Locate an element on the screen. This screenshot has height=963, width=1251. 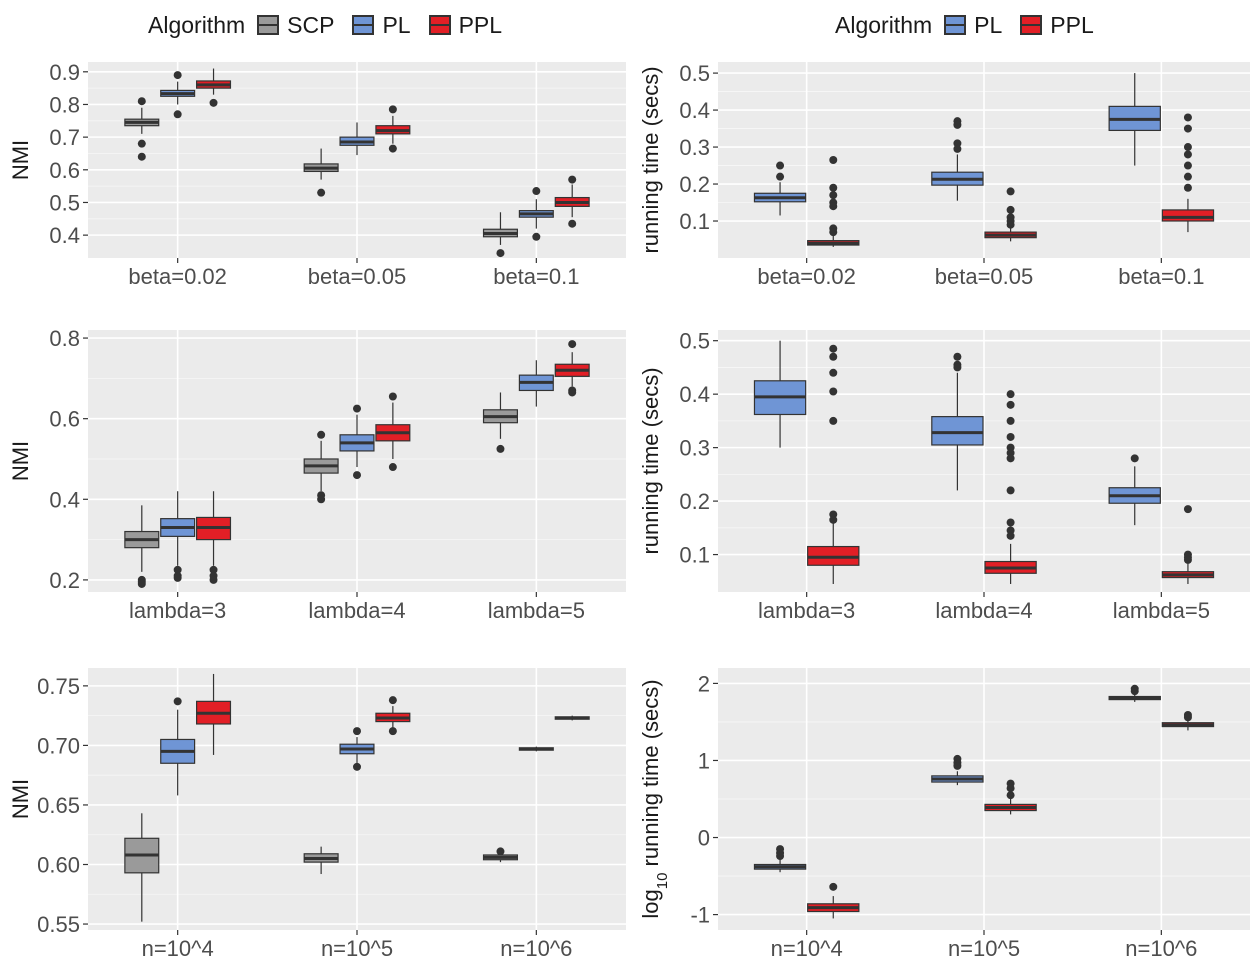
legend-label-pl: PL is located at coordinates (988, 24).